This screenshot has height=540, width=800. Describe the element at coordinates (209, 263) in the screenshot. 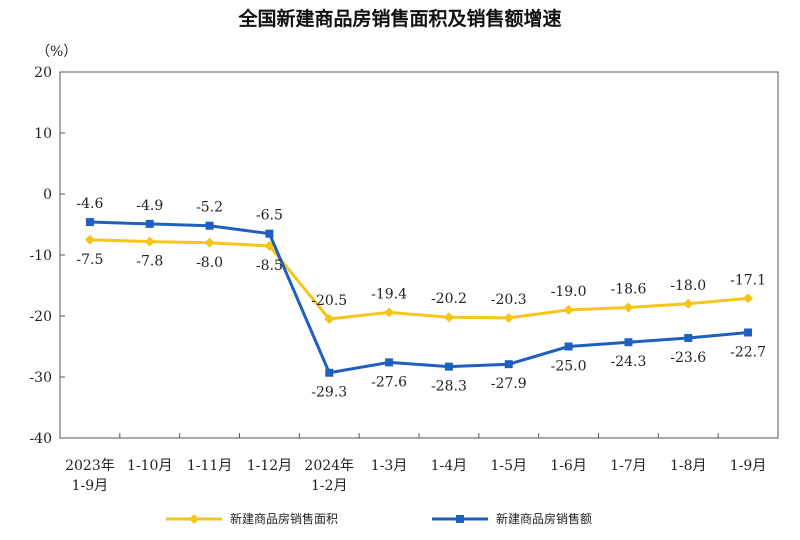

I see `area-data-label: -8.0` at that location.